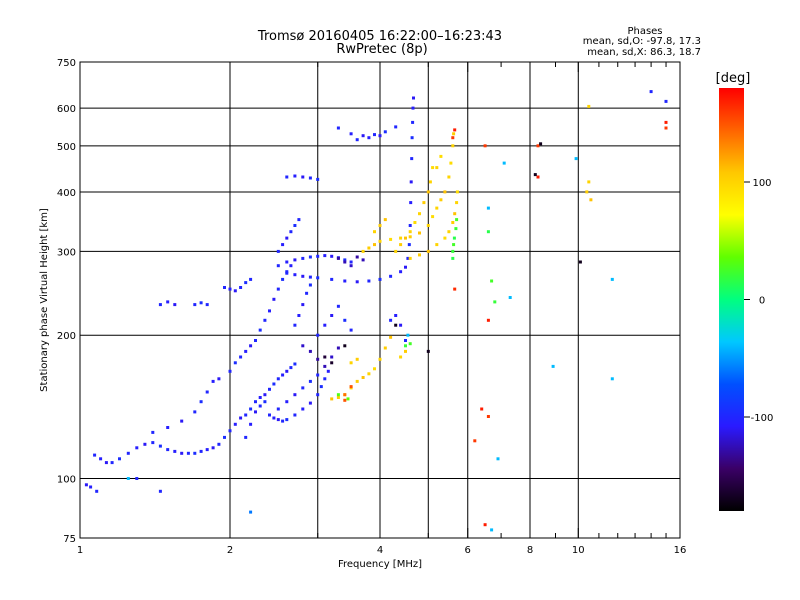  Describe the element at coordinates (761, 183) in the screenshot. I see `colorbar-tick-label: 100` at that location.